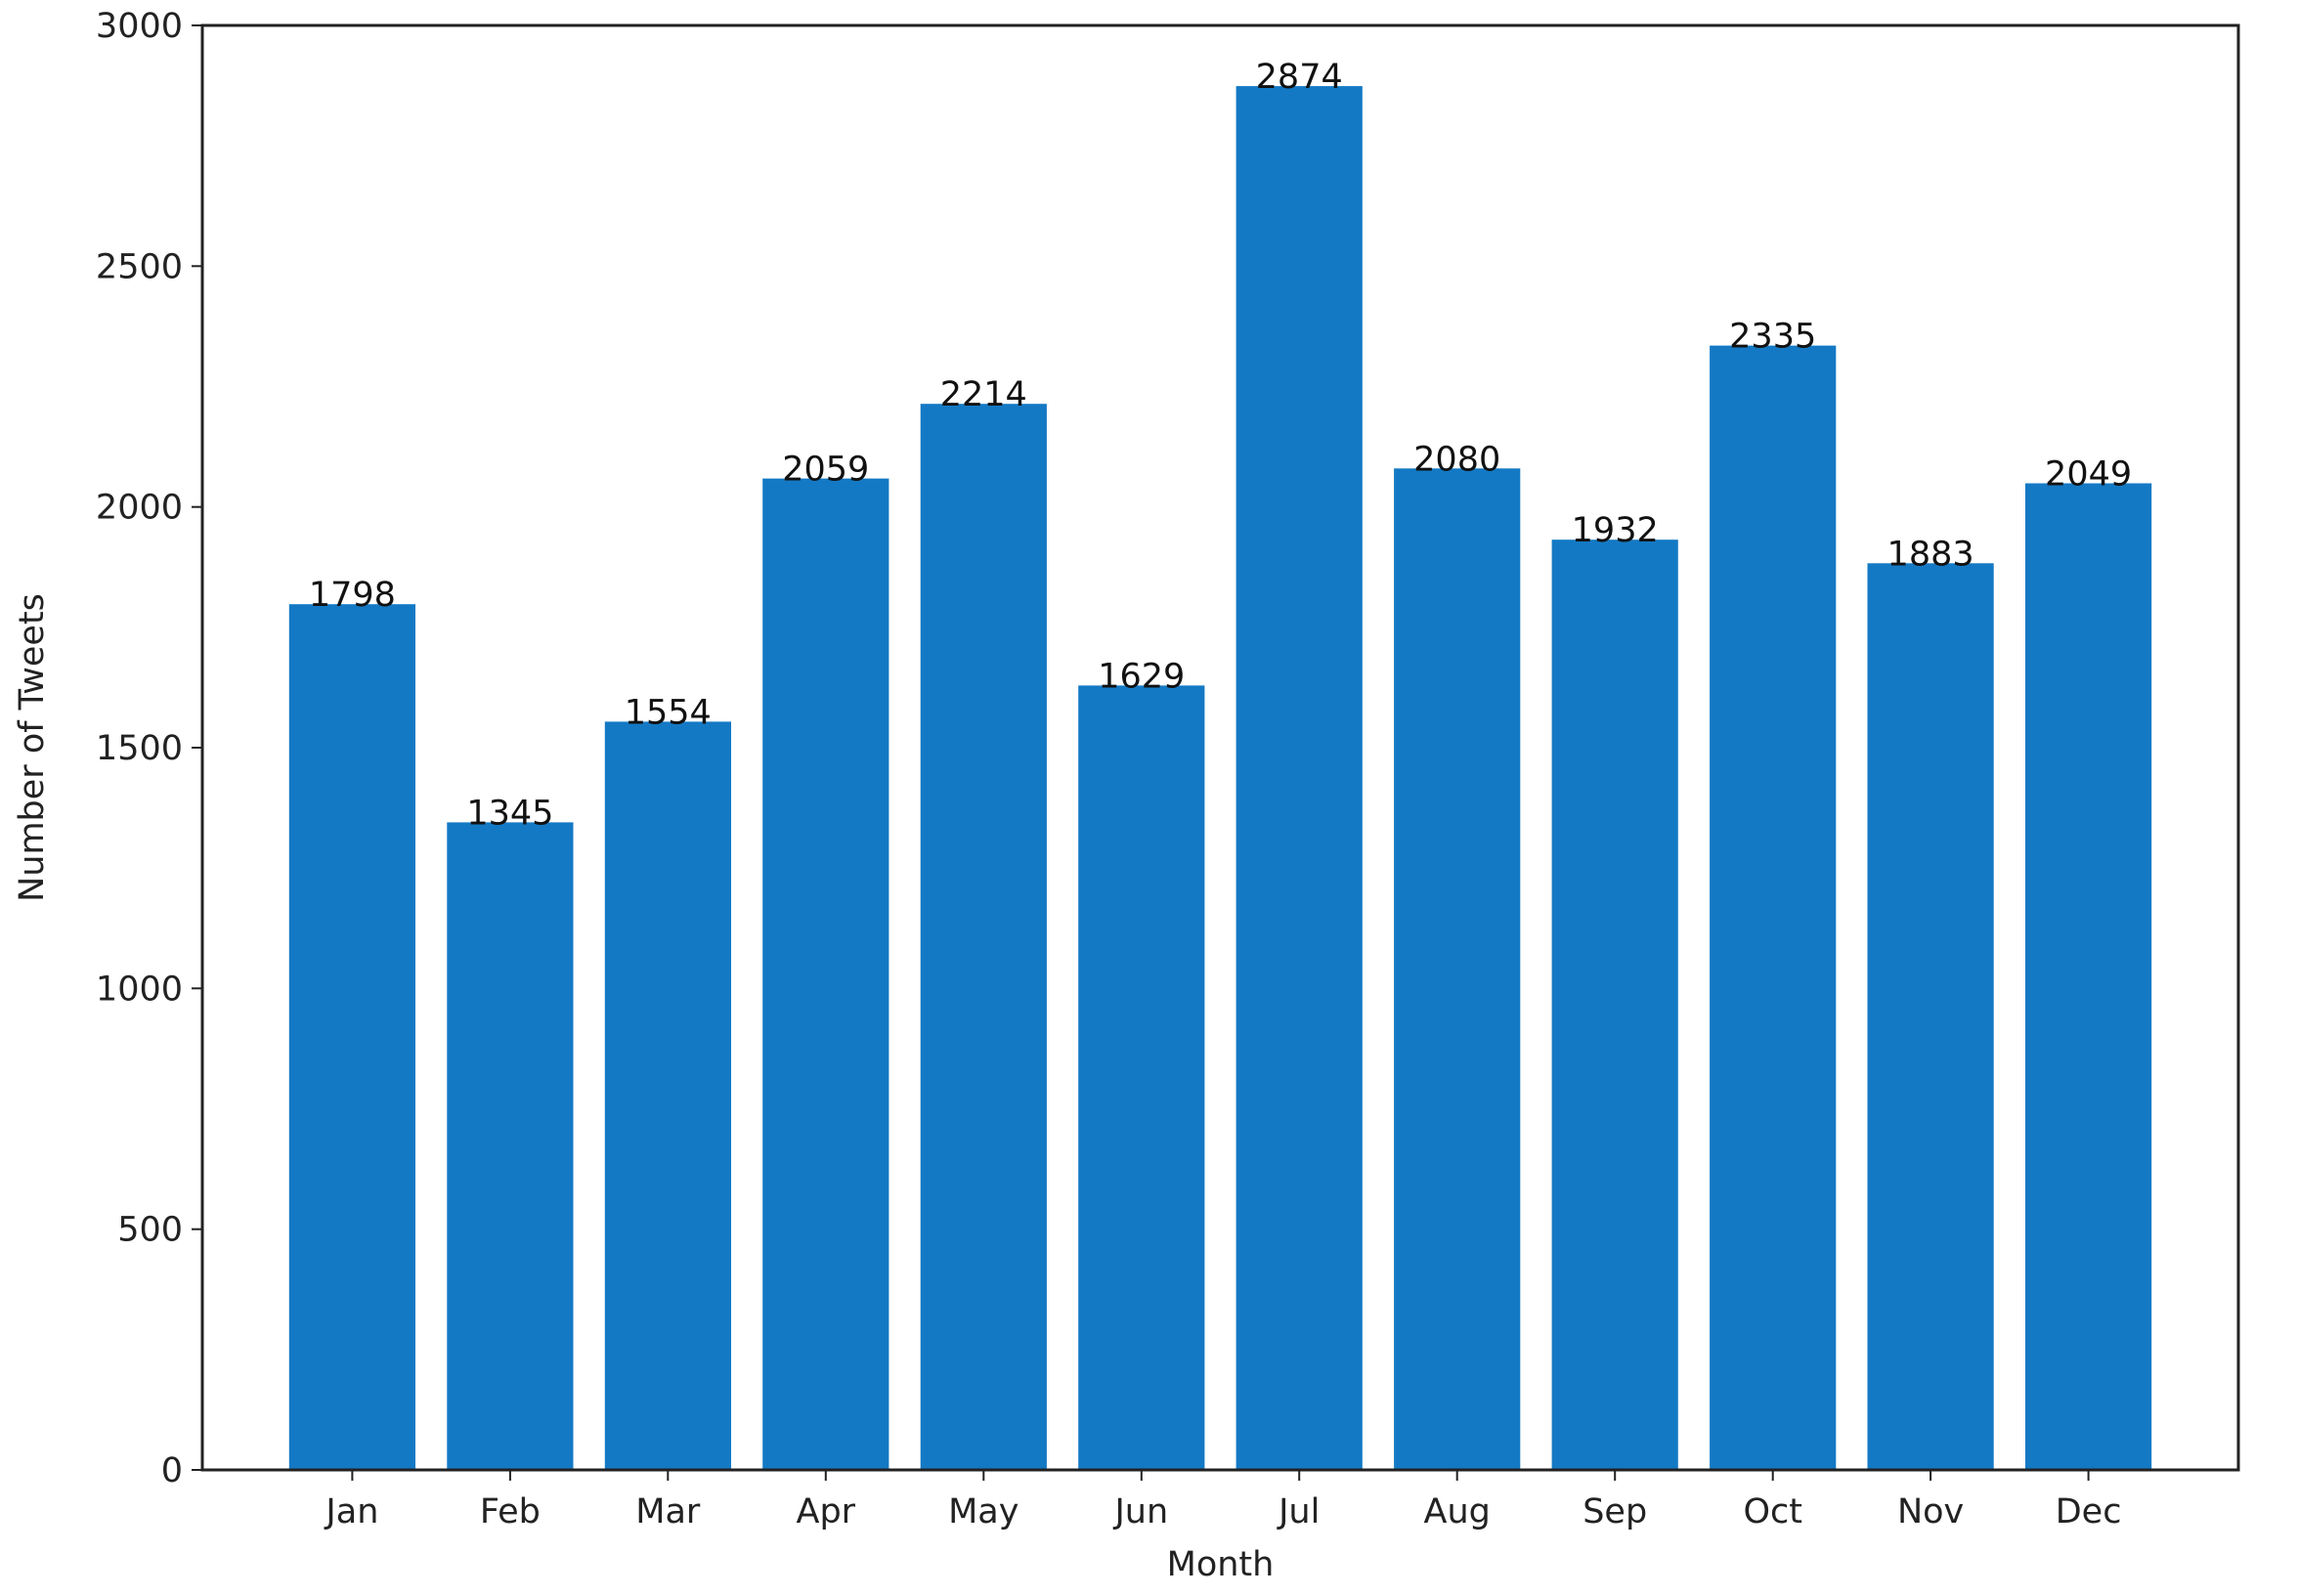 The image size is (2298, 1596). I want to click on bar-aug, so click(1457, 969).